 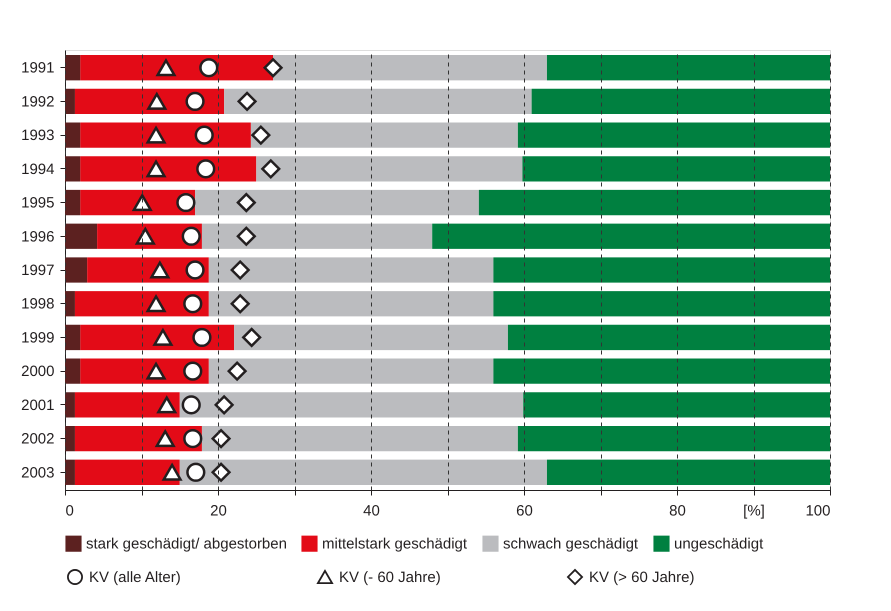 I want to click on x-tick-label: 0, so click(x=70, y=511).